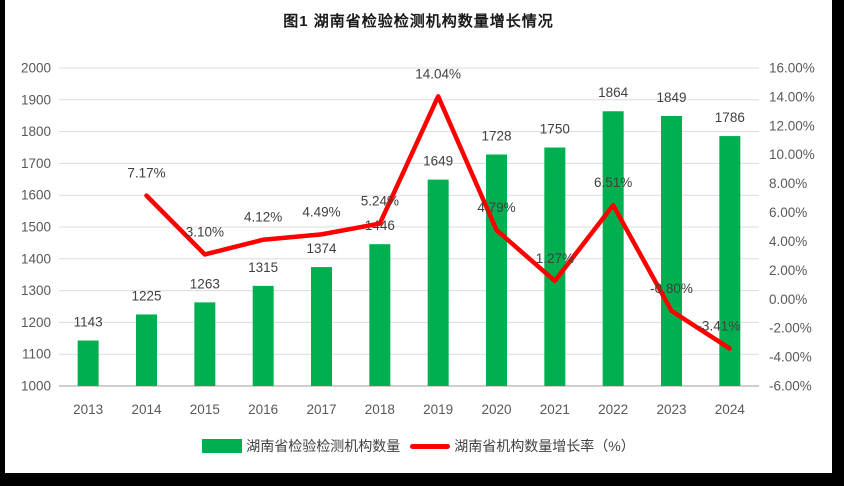  I want to click on y-axis-tick-label: 1700, so click(36, 163).